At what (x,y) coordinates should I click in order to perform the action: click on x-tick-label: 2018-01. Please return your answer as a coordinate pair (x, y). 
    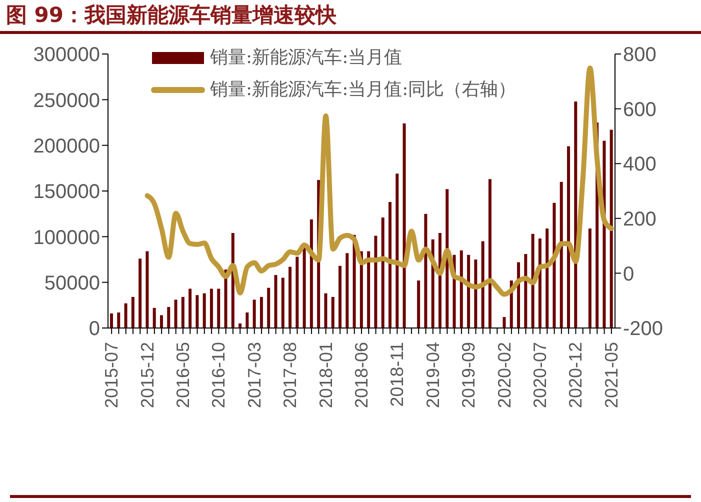
    Looking at the image, I should click on (326, 375).